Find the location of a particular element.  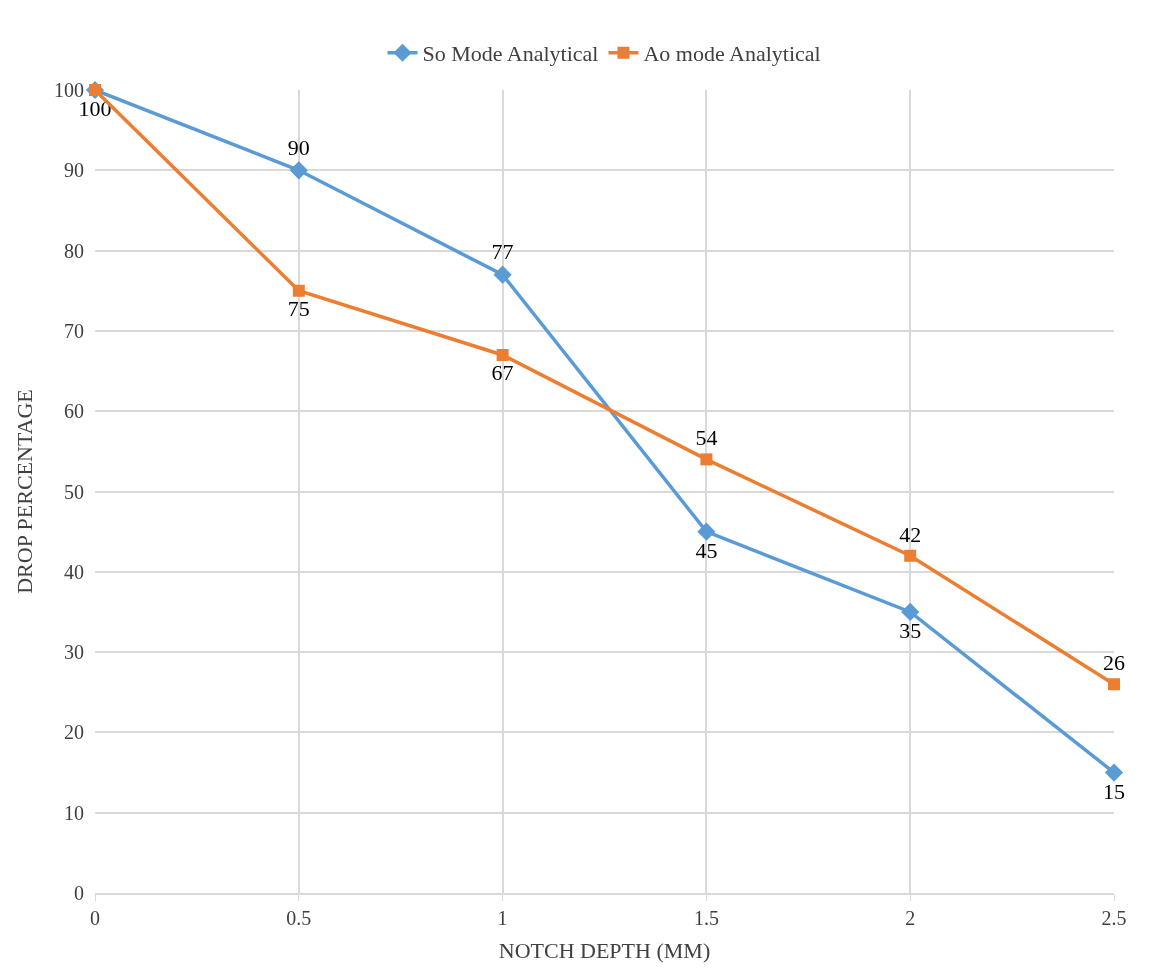

x-tick-label: 2 is located at coordinates (910, 918).